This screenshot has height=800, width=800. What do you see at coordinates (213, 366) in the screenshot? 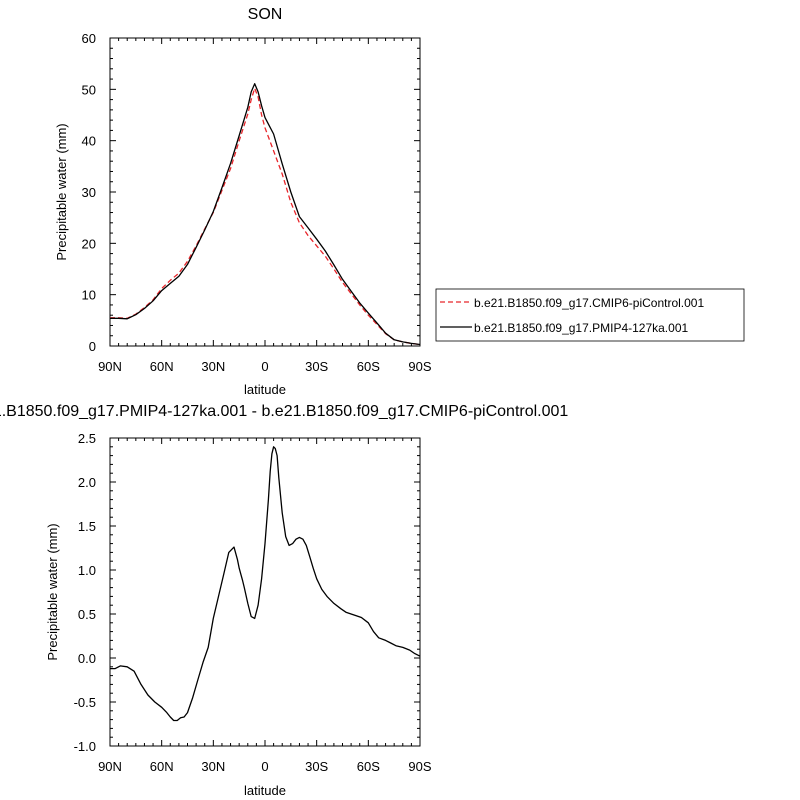
I see `top-x-tick-label: 30N` at bounding box center [213, 366].